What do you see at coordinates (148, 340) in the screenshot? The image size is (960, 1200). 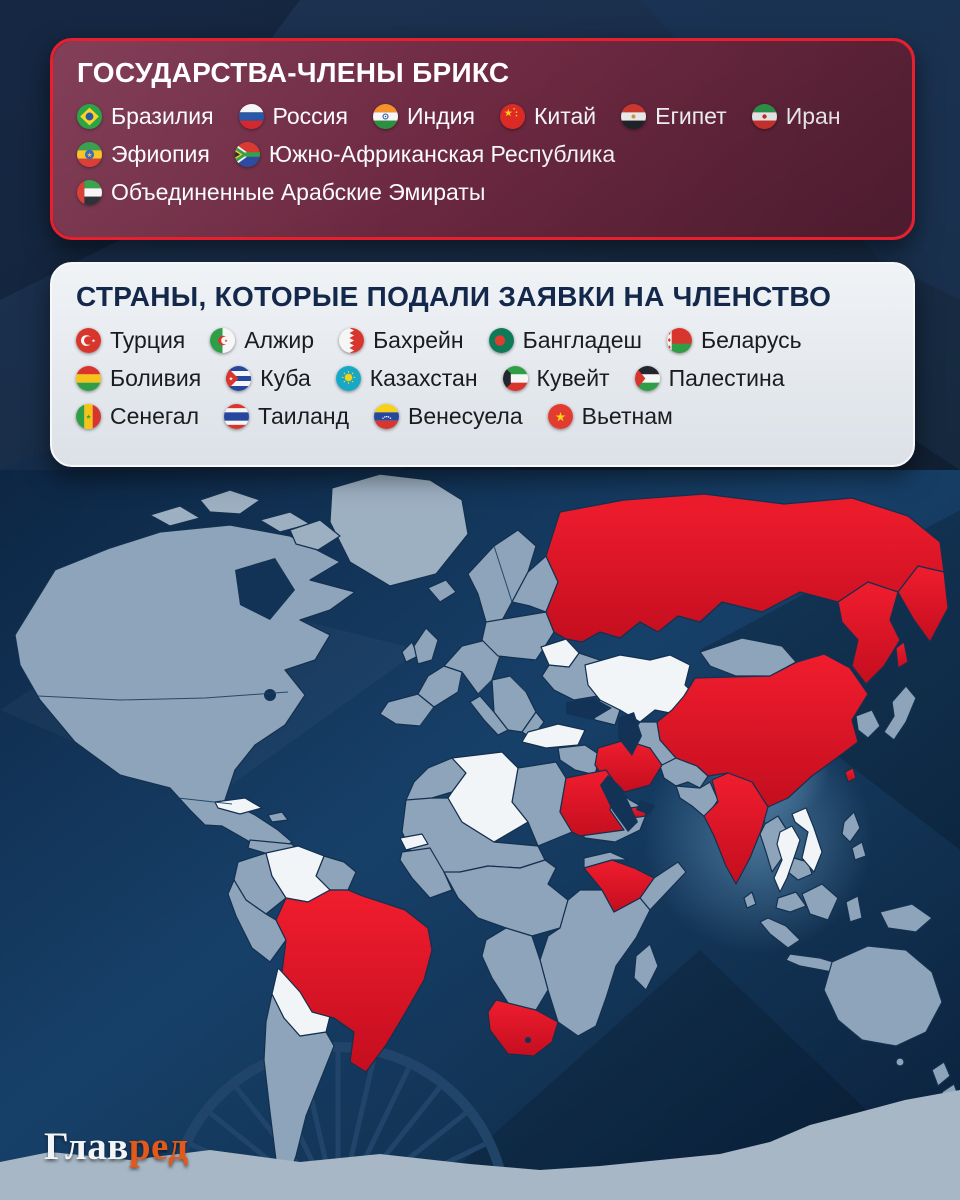 I see `country-label: Турция` at bounding box center [148, 340].